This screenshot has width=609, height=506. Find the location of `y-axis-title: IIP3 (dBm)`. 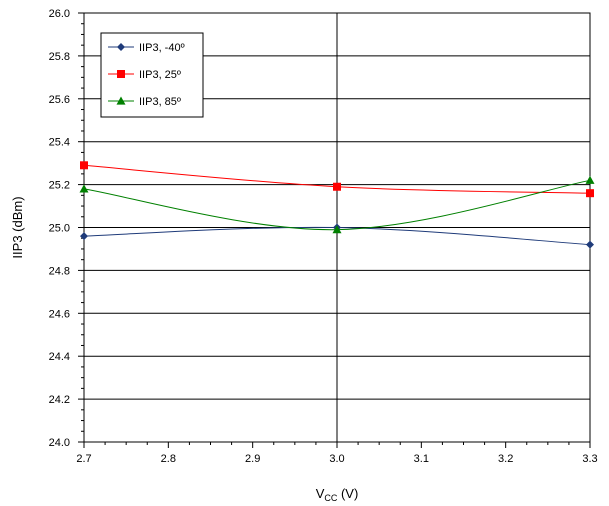

y-axis-title: IIP3 (dBm) is located at coordinates (17, 227).